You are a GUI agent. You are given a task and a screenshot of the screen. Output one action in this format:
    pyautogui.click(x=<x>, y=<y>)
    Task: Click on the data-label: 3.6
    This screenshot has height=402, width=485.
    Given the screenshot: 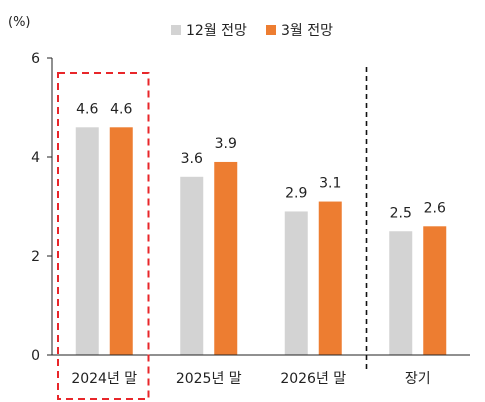 What is the action you would take?
    pyautogui.click(x=192, y=159)
    